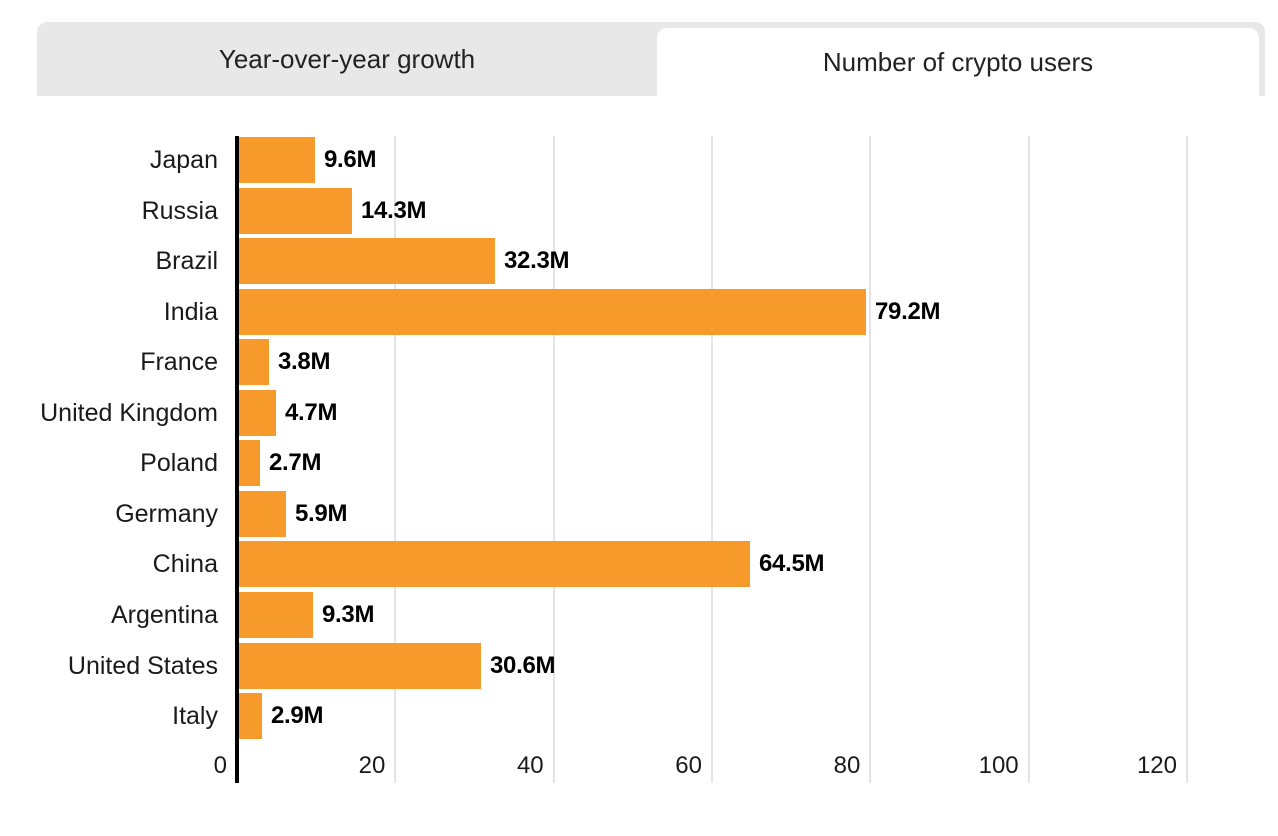 The height and width of the screenshot is (836, 1278). What do you see at coordinates (321, 513) in the screenshot?
I see `value-label: 5.9M` at bounding box center [321, 513].